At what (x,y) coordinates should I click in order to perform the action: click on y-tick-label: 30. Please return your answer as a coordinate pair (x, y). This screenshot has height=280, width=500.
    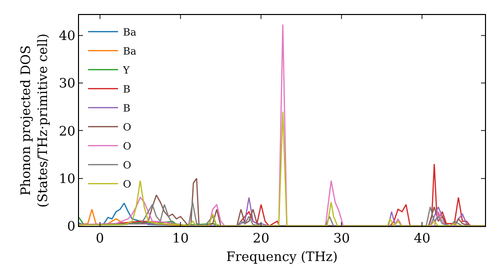
    Looking at the image, I should click on (67, 84).